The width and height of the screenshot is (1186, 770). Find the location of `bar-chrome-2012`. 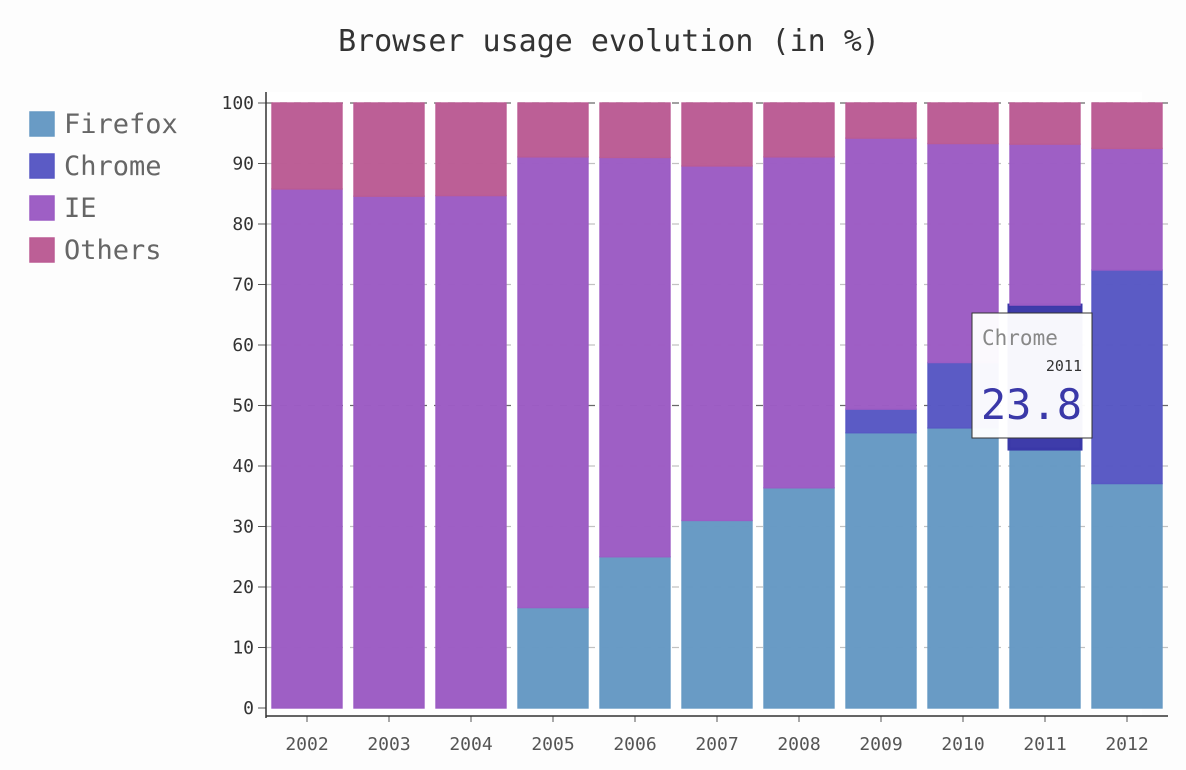

bar-chrome-2012 is located at coordinates (1127, 377).